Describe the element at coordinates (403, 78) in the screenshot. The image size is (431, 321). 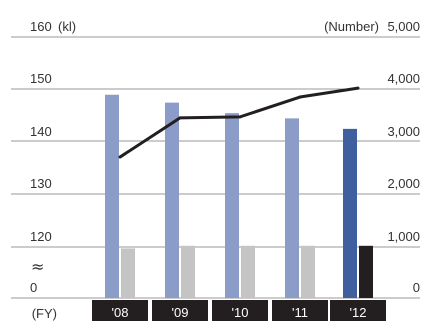
I see `right-tick-label: 4,000` at that location.